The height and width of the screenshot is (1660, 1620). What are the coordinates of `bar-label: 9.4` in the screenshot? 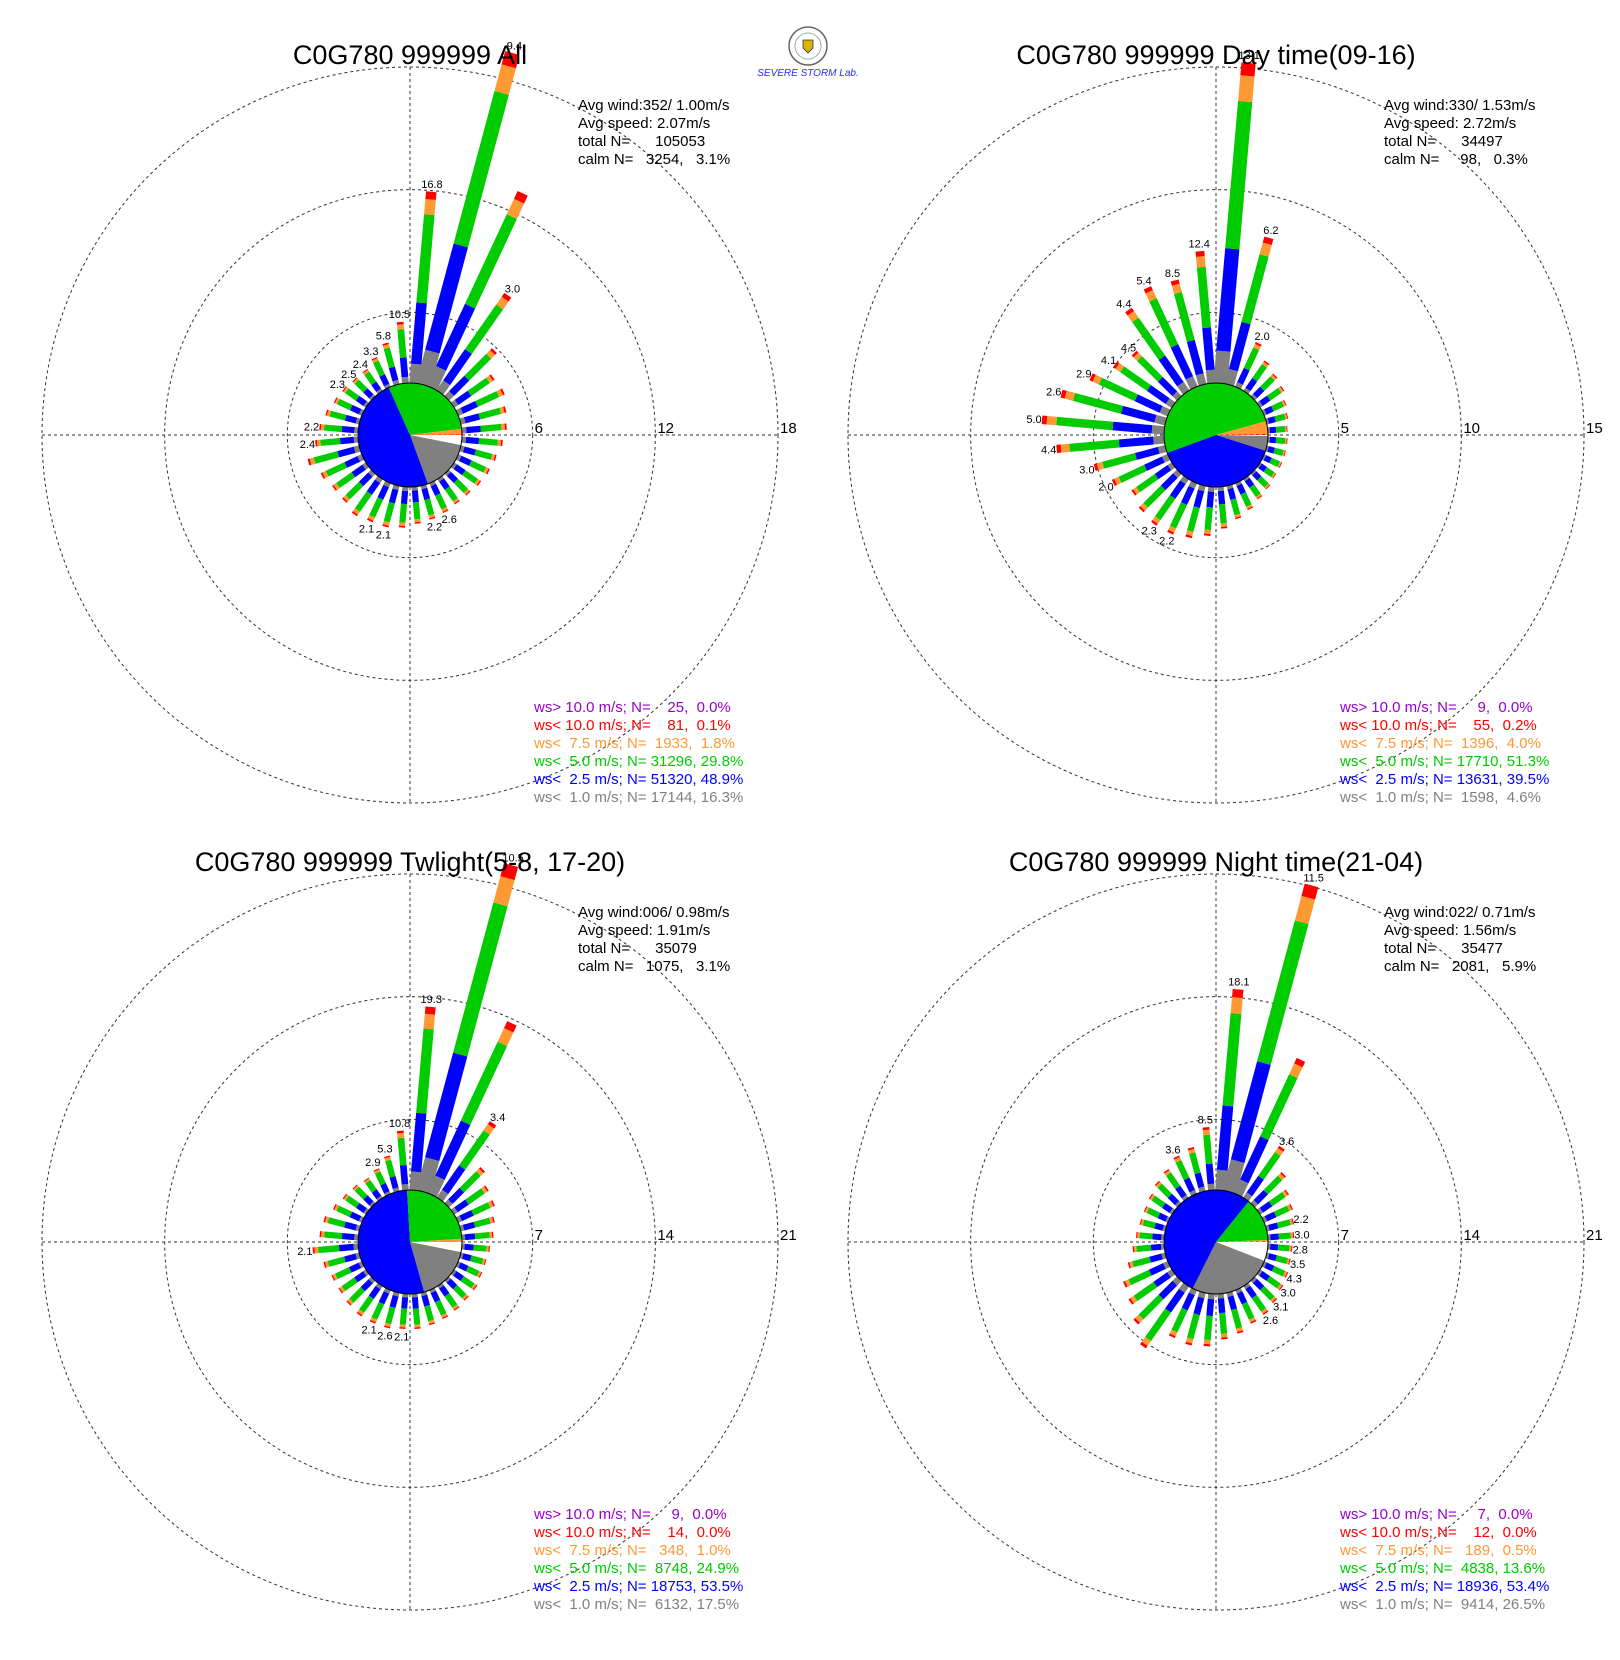 It's located at (514, 46).